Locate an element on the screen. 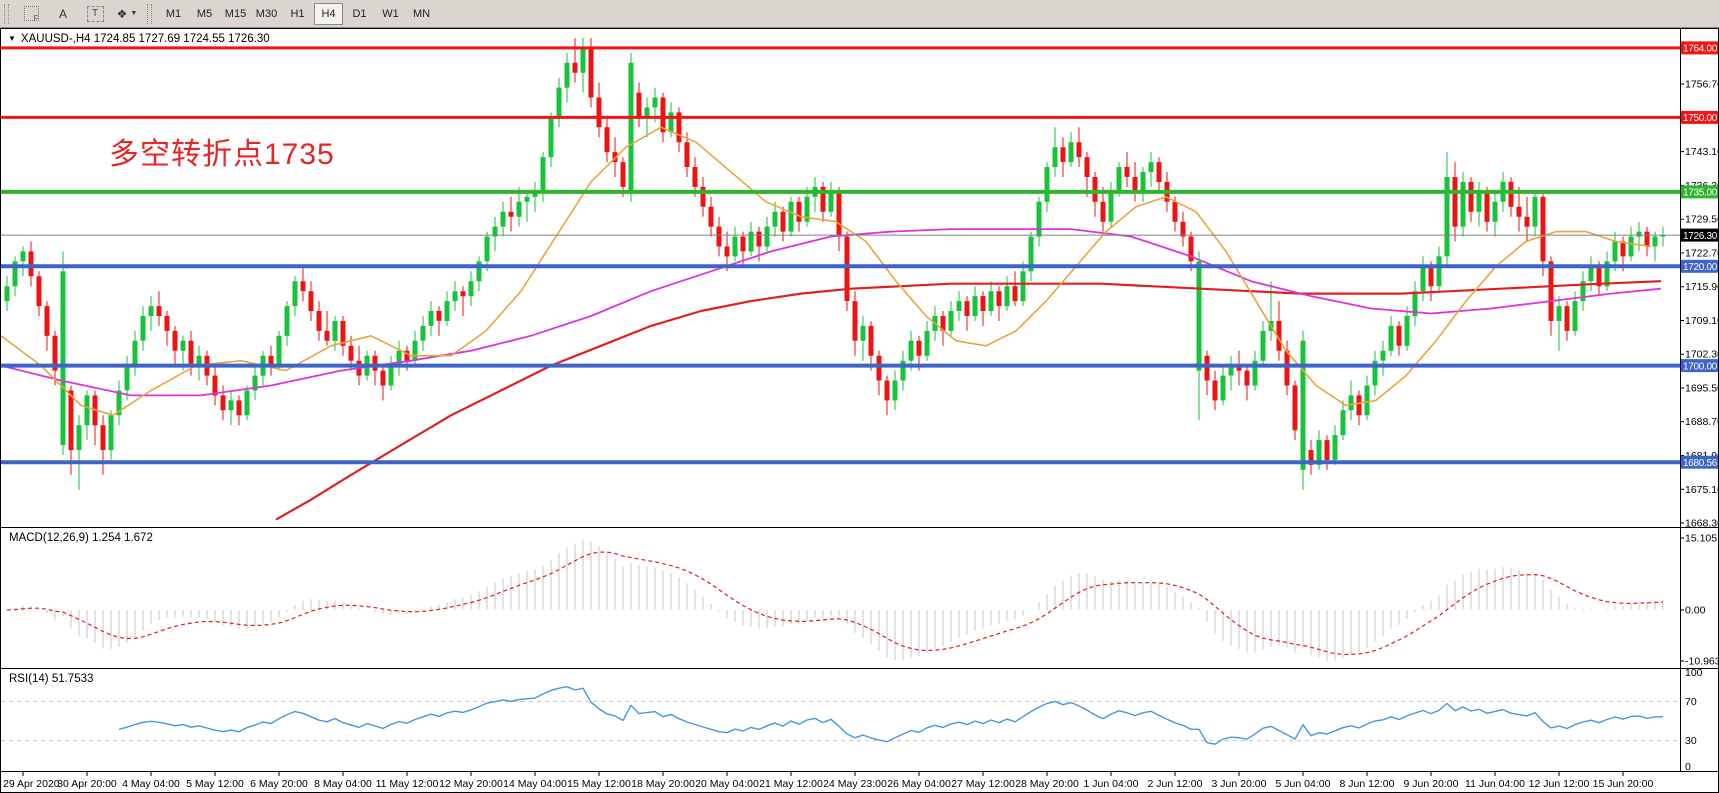 This screenshot has height=793, width=1719. rsi-line is located at coordinates (891, 715).